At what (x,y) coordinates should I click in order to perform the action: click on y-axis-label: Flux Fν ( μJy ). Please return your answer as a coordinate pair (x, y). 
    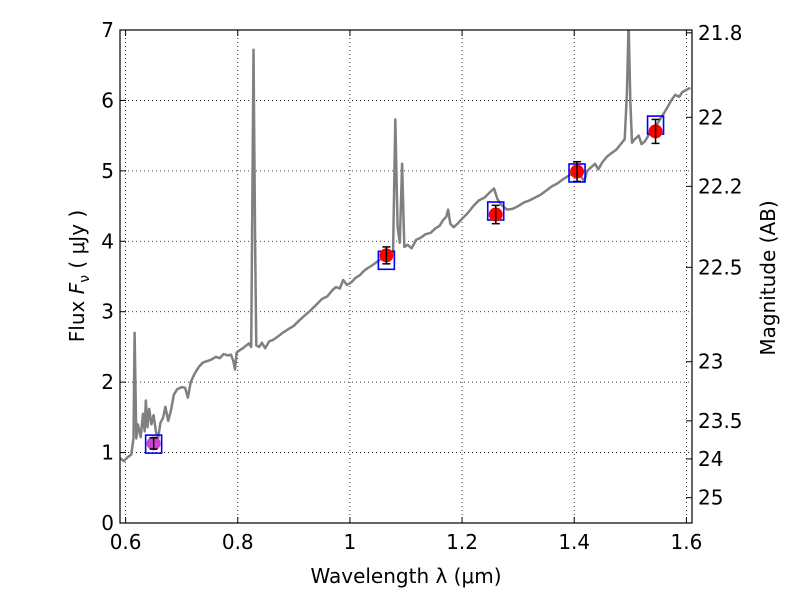
    Looking at the image, I should click on (79, 276).